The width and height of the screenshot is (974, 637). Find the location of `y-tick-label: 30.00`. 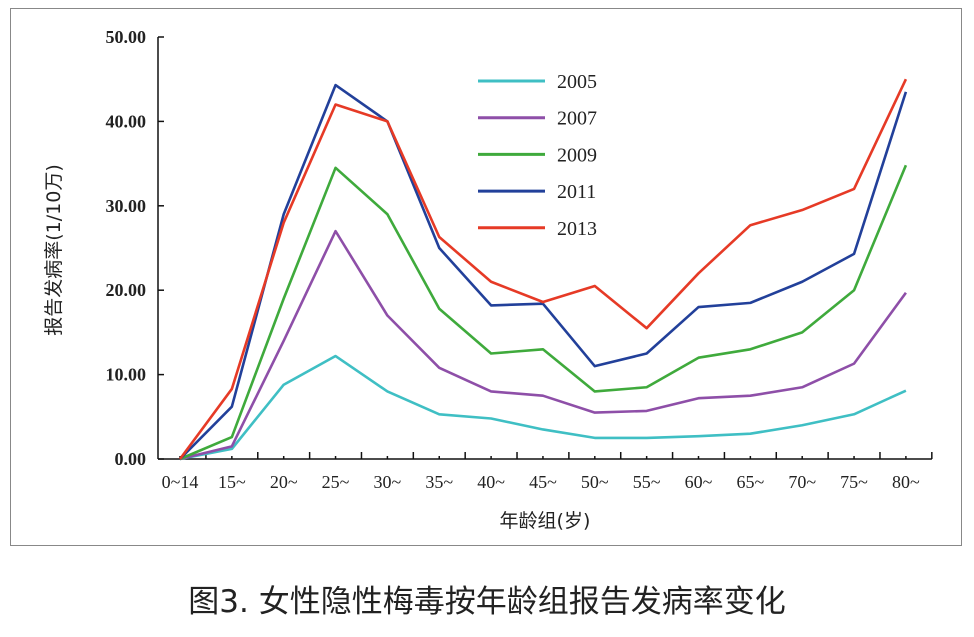

y-tick-label: 30.00 is located at coordinates (126, 206).